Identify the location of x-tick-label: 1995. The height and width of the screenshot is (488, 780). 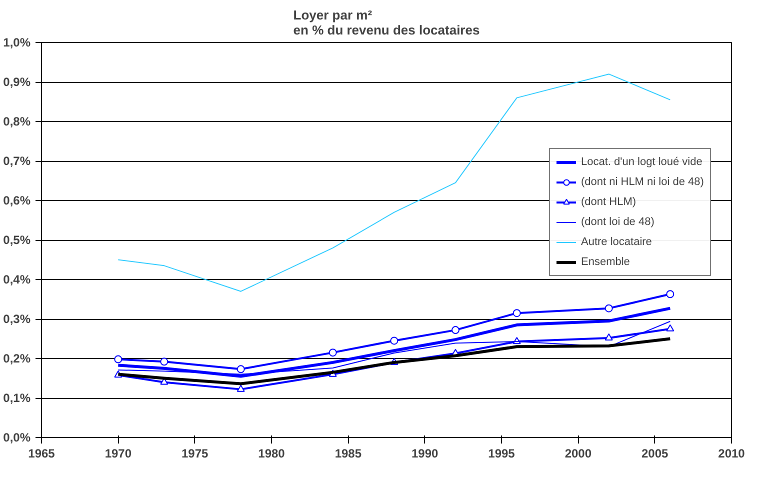
(502, 453).